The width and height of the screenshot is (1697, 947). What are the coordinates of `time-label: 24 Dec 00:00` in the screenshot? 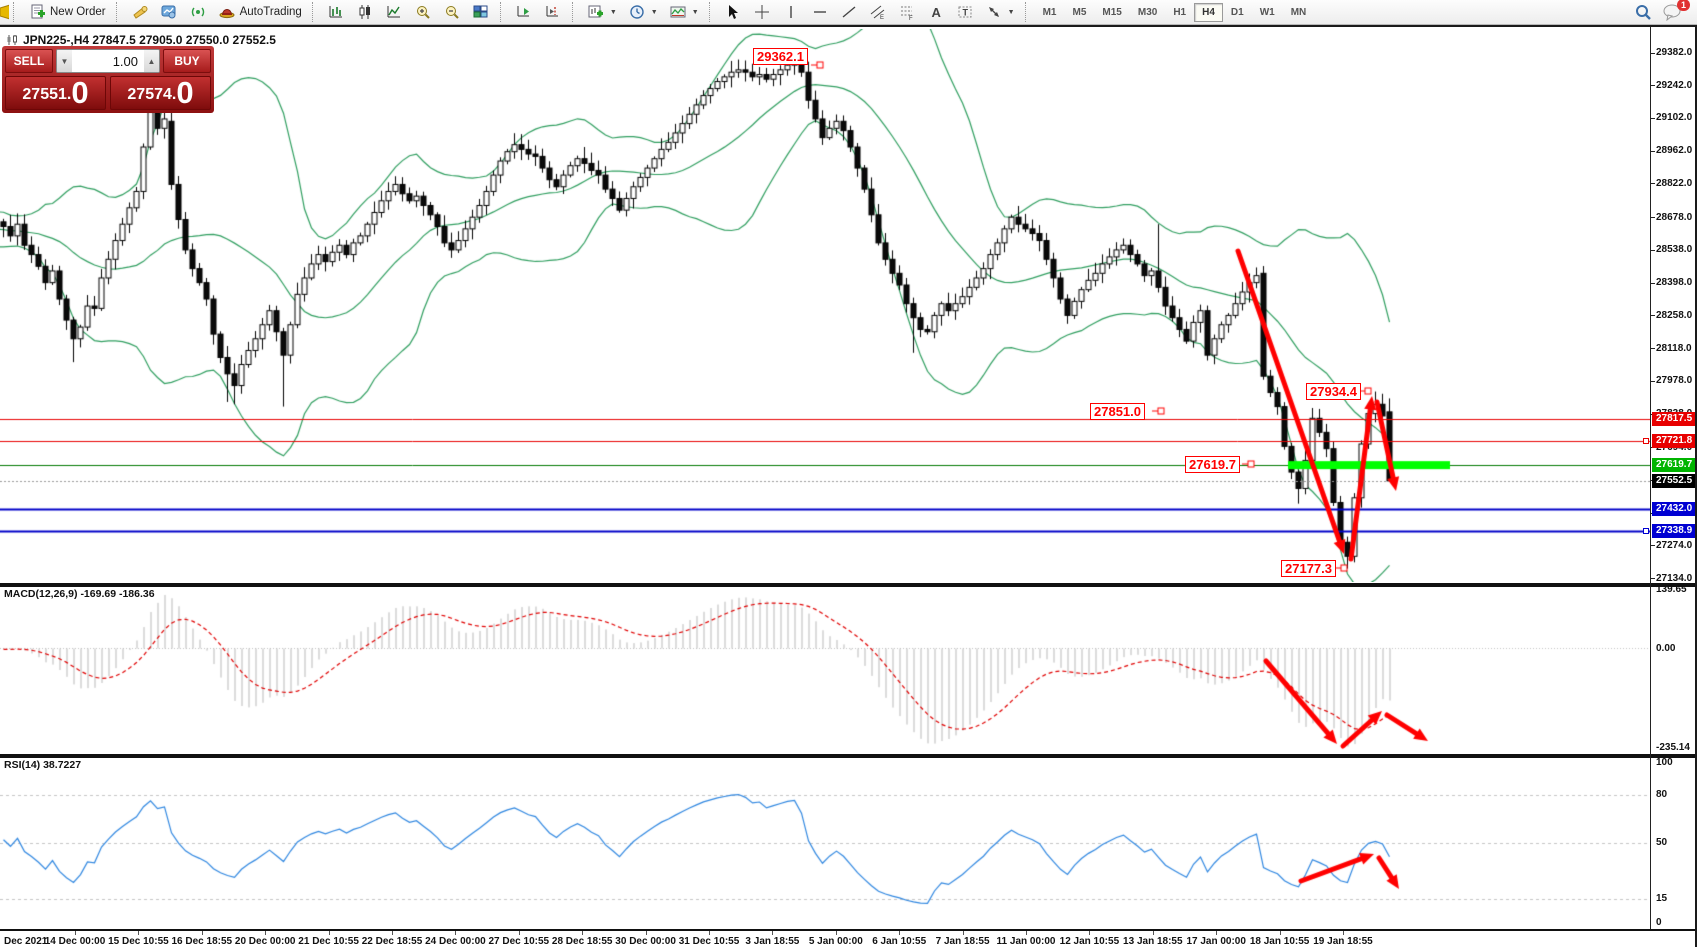 It's located at (455, 941).